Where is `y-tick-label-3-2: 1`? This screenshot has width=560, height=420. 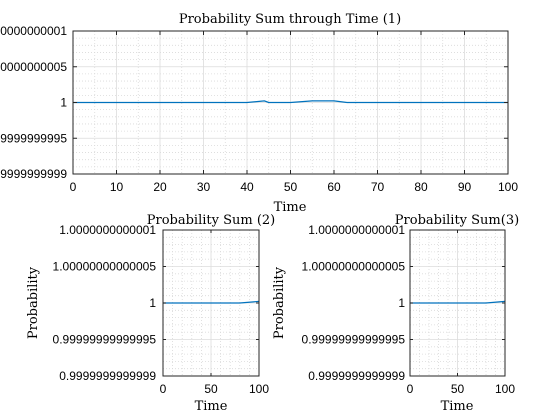
y-tick-label-3-2: 1 is located at coordinates (401, 303).